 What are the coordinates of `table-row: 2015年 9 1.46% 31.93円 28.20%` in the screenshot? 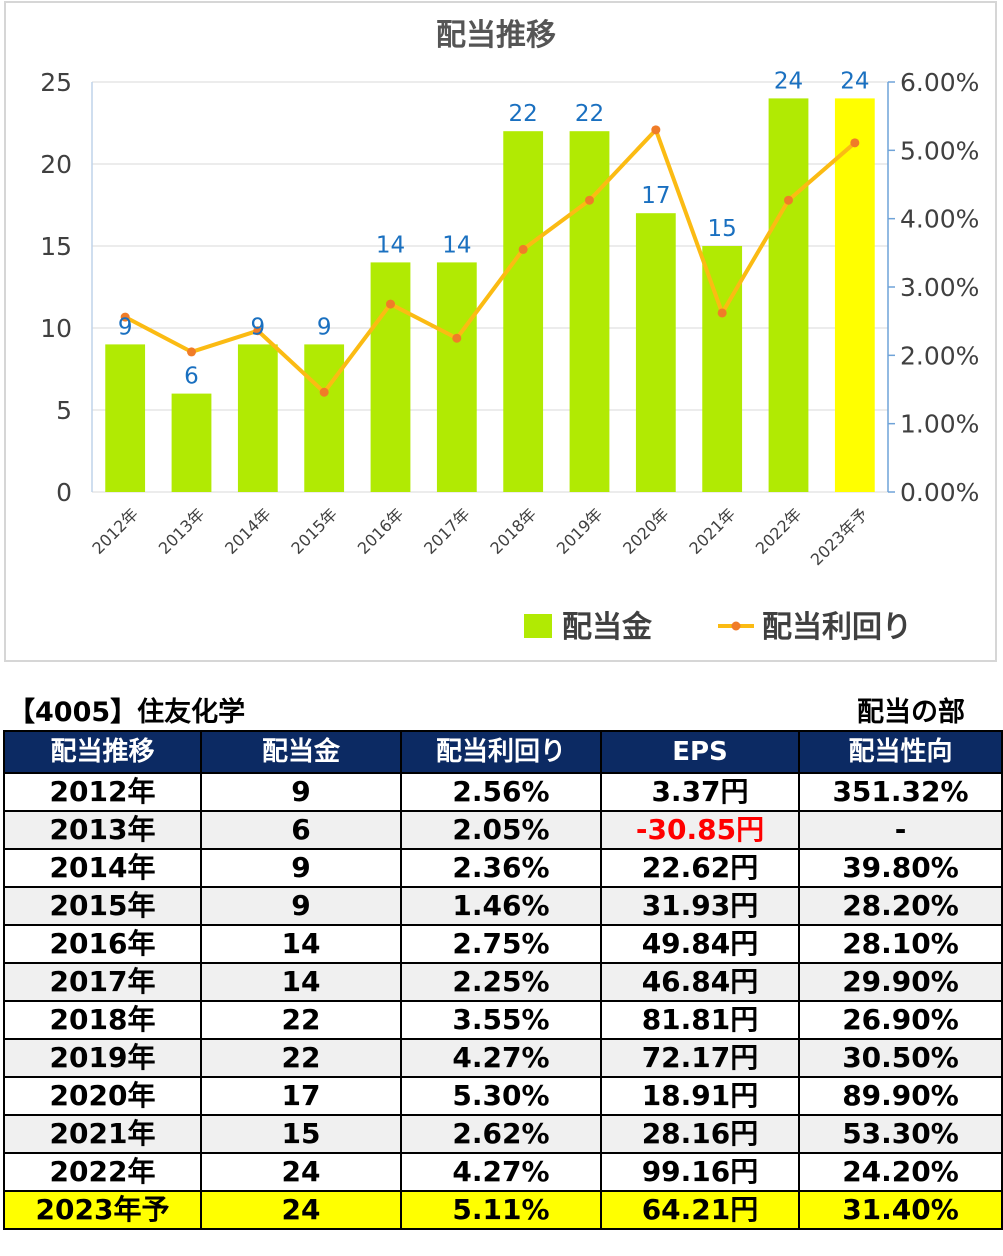 It's located at (503, 906).